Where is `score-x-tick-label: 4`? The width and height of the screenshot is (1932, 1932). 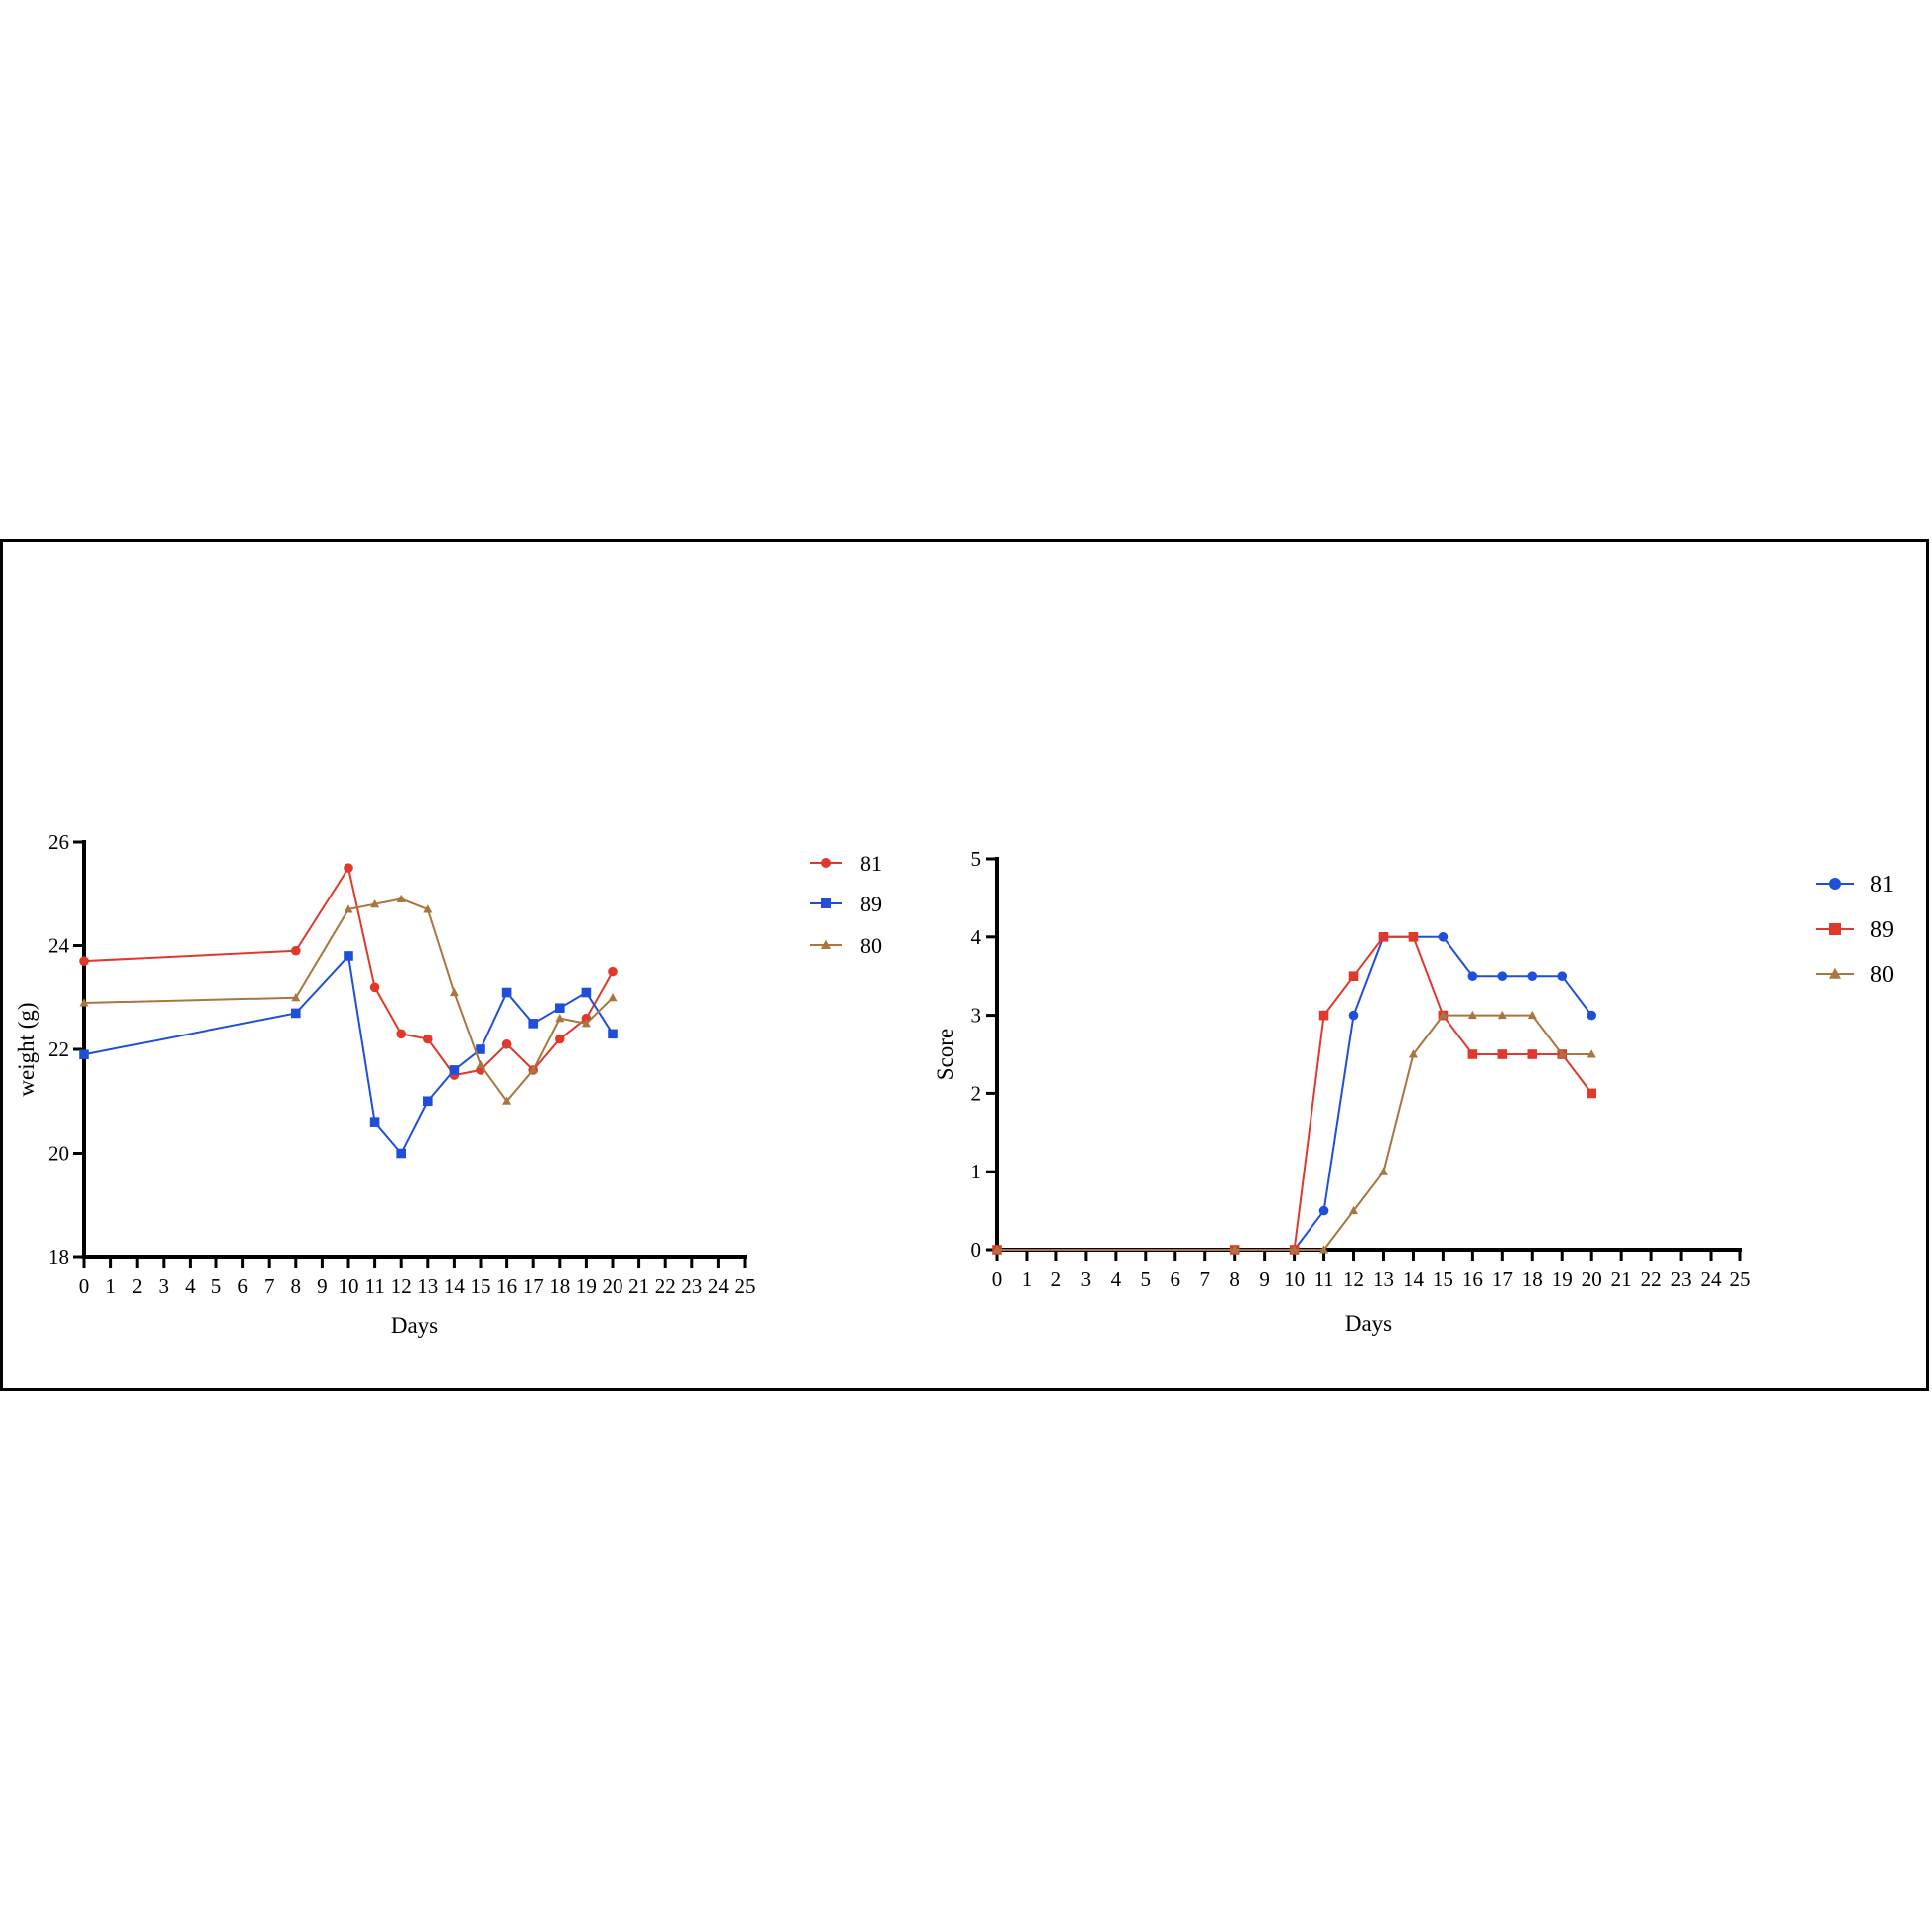 score-x-tick-label: 4 is located at coordinates (1117, 1279).